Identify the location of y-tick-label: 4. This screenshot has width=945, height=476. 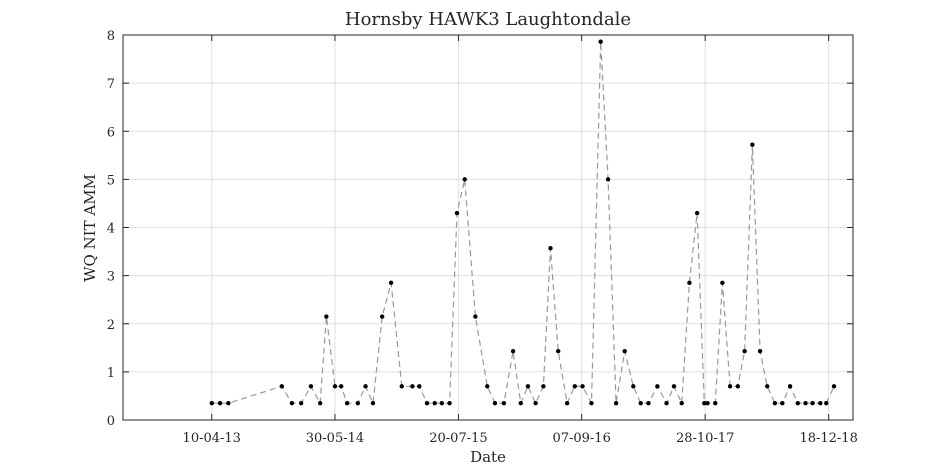
(111, 229).